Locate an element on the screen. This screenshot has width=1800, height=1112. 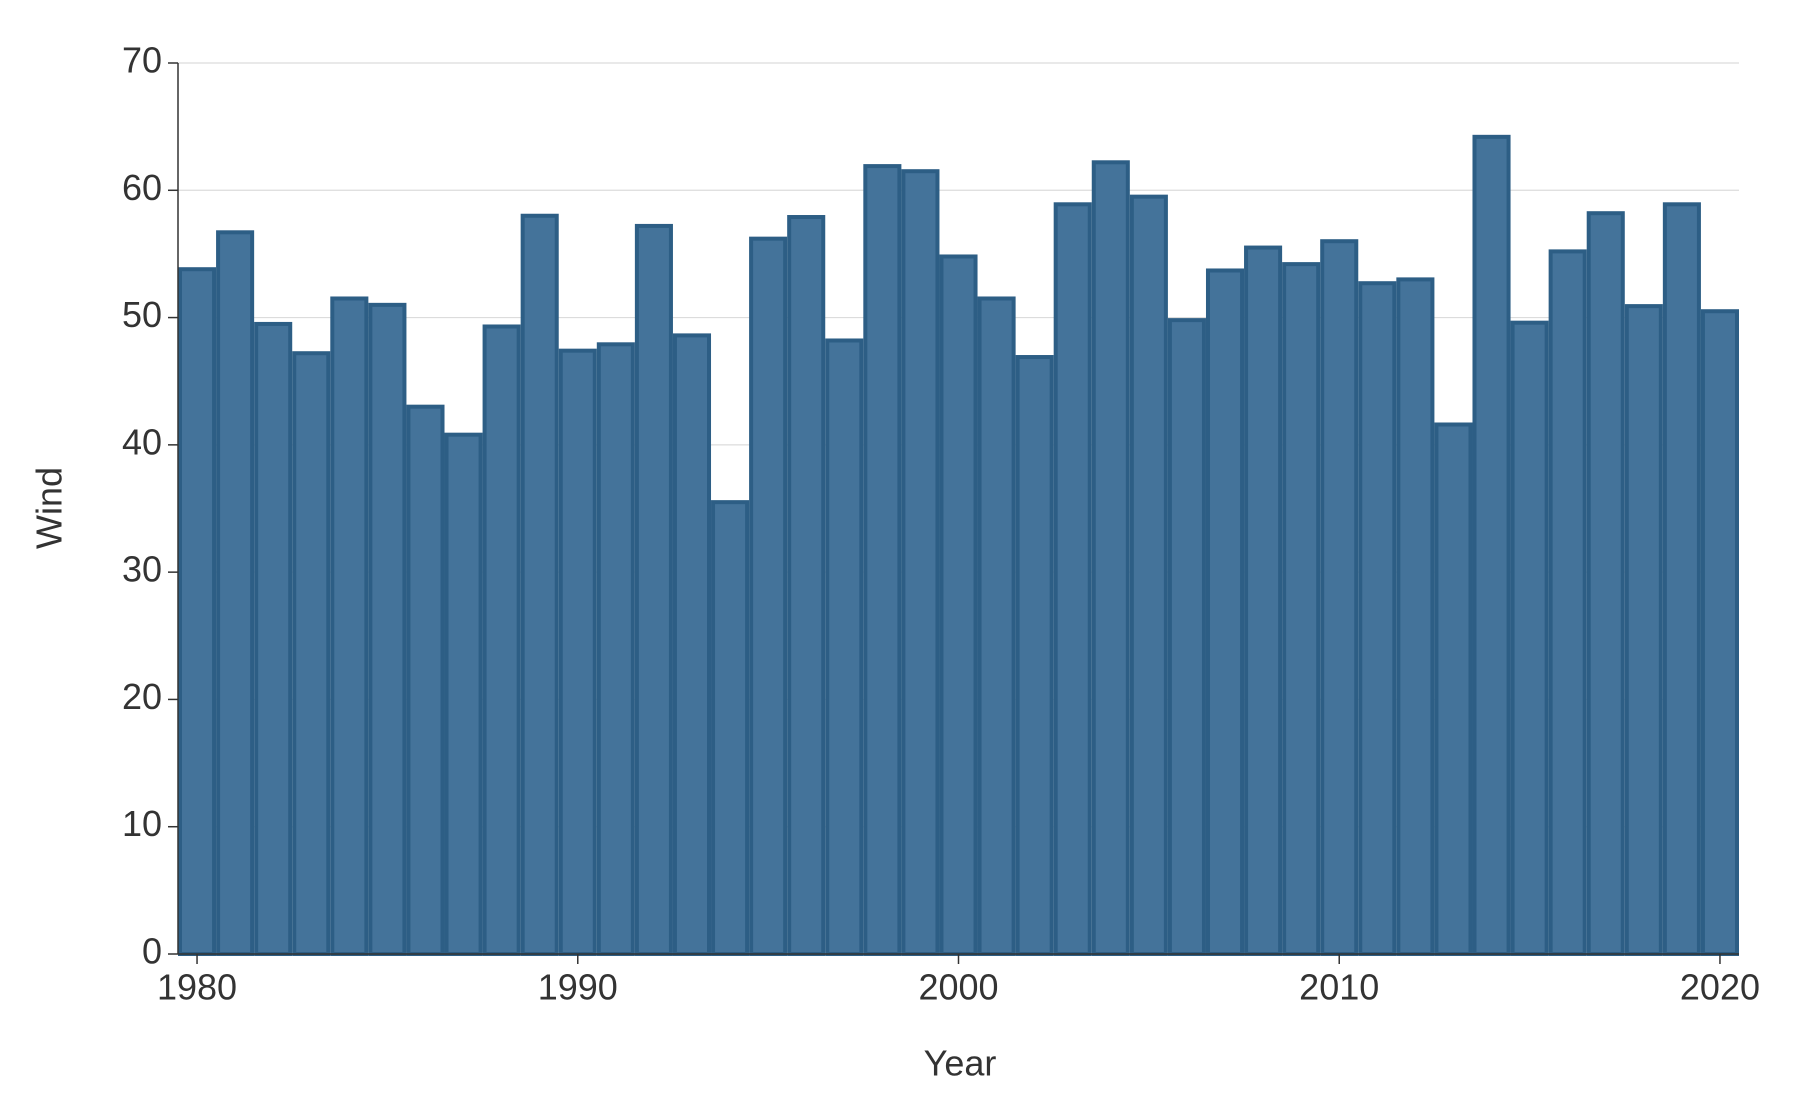
x-tick-label: 1980 is located at coordinates (197, 987).